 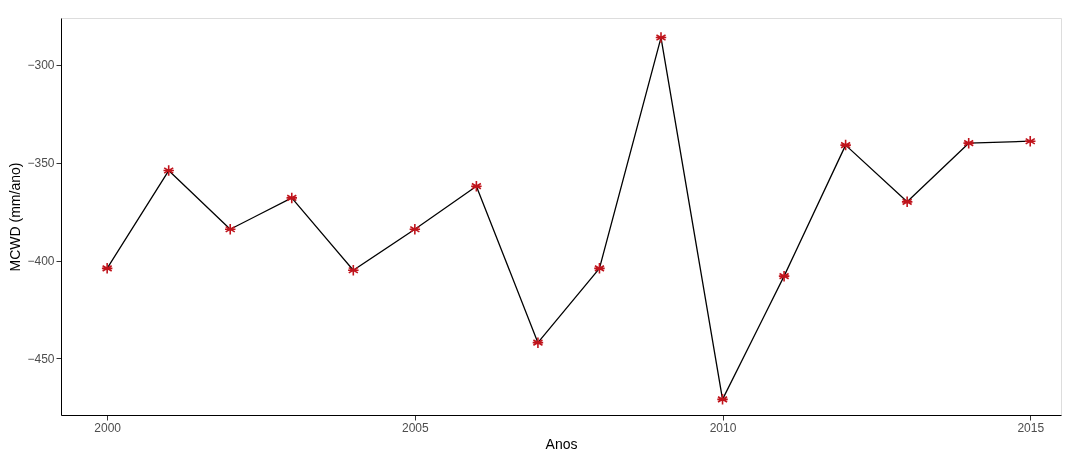 I want to click on x-tick-label: 2015, so click(x=1031, y=427).